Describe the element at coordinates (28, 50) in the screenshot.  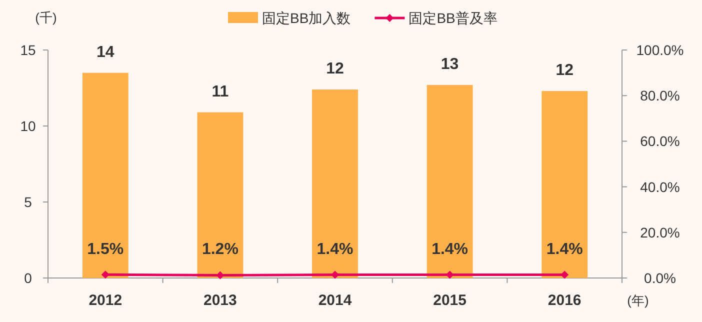
I see `y-tick-label: 15` at that location.